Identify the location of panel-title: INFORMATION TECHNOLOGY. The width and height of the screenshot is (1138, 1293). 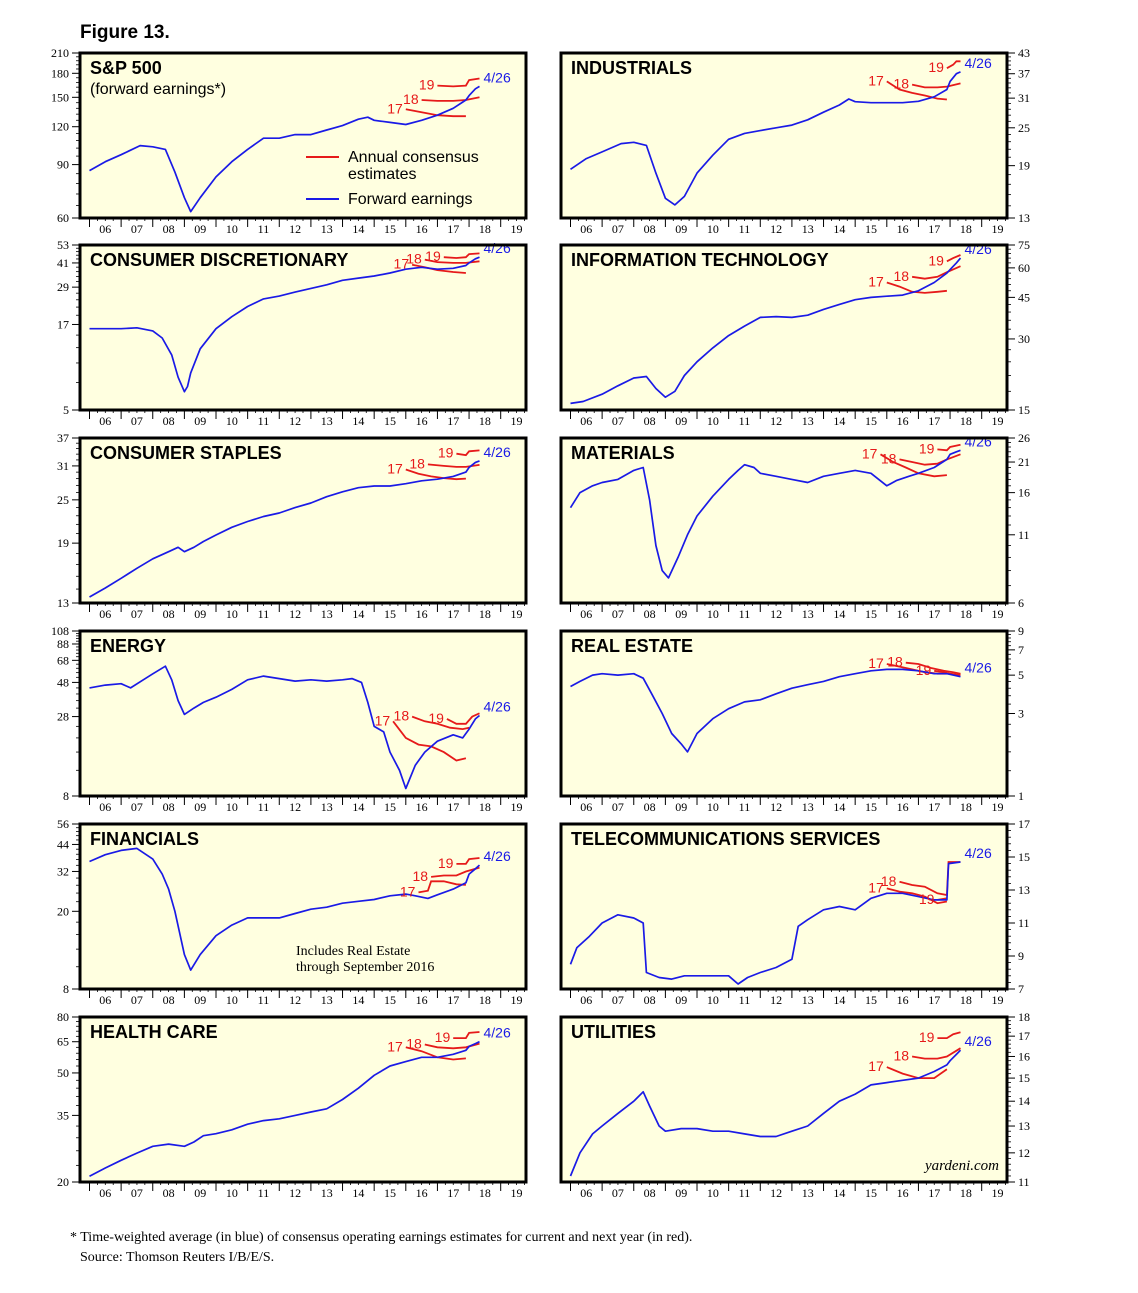
(700, 260).